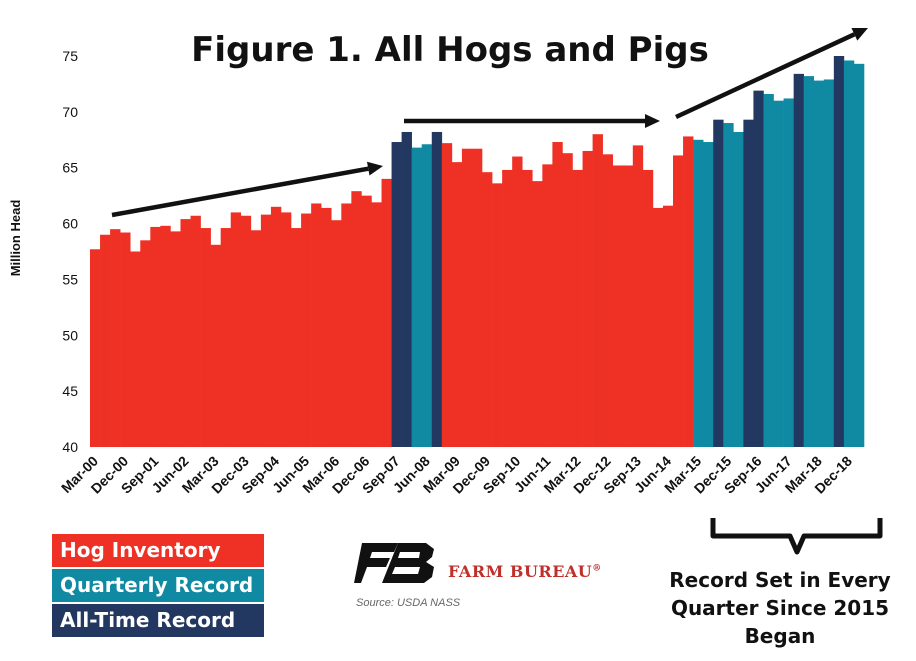  I want to click on legend-quarterly-record: Quarterly Record, so click(158, 585).